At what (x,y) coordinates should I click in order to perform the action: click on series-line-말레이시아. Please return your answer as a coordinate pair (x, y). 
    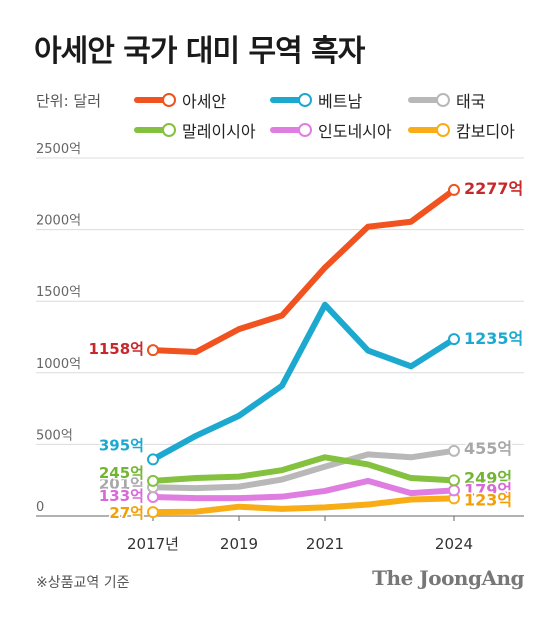
    Looking at the image, I should click on (303, 469).